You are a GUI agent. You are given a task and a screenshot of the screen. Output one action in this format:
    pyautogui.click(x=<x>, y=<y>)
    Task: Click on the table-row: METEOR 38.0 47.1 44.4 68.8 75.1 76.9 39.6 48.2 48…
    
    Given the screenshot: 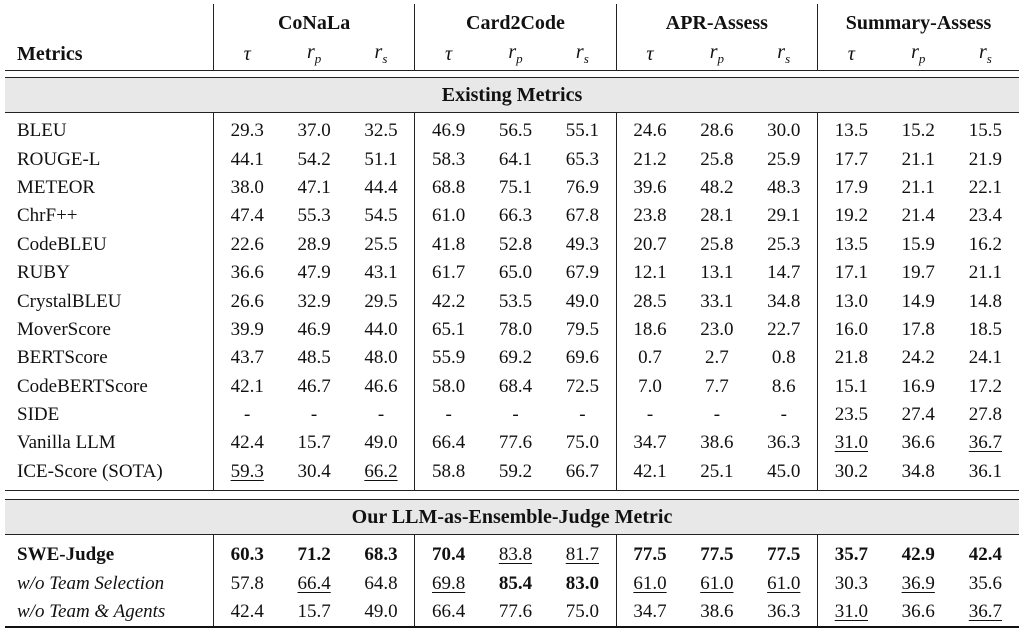 What is the action you would take?
    pyautogui.click(x=512, y=188)
    